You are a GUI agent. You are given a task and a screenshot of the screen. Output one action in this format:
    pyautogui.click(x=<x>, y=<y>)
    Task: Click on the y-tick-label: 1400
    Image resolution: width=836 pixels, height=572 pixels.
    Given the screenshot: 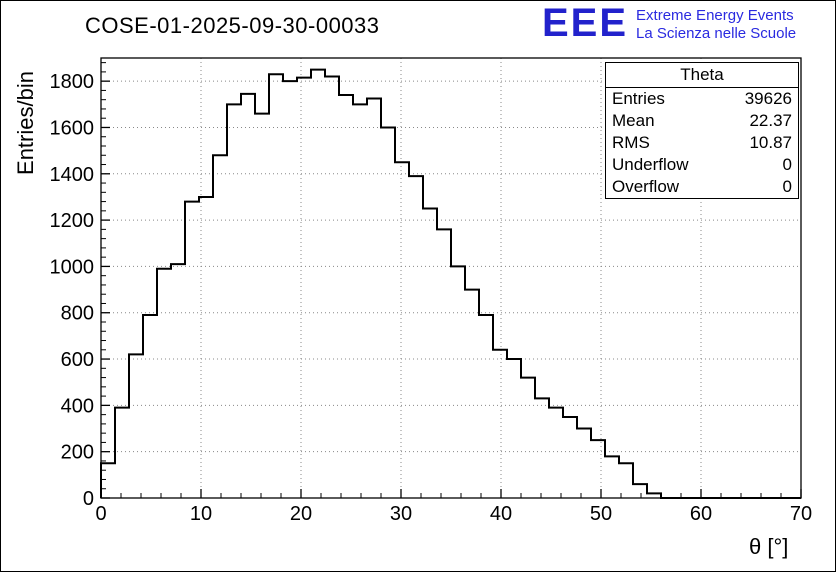 What is the action you would take?
    pyautogui.click(x=72, y=175)
    